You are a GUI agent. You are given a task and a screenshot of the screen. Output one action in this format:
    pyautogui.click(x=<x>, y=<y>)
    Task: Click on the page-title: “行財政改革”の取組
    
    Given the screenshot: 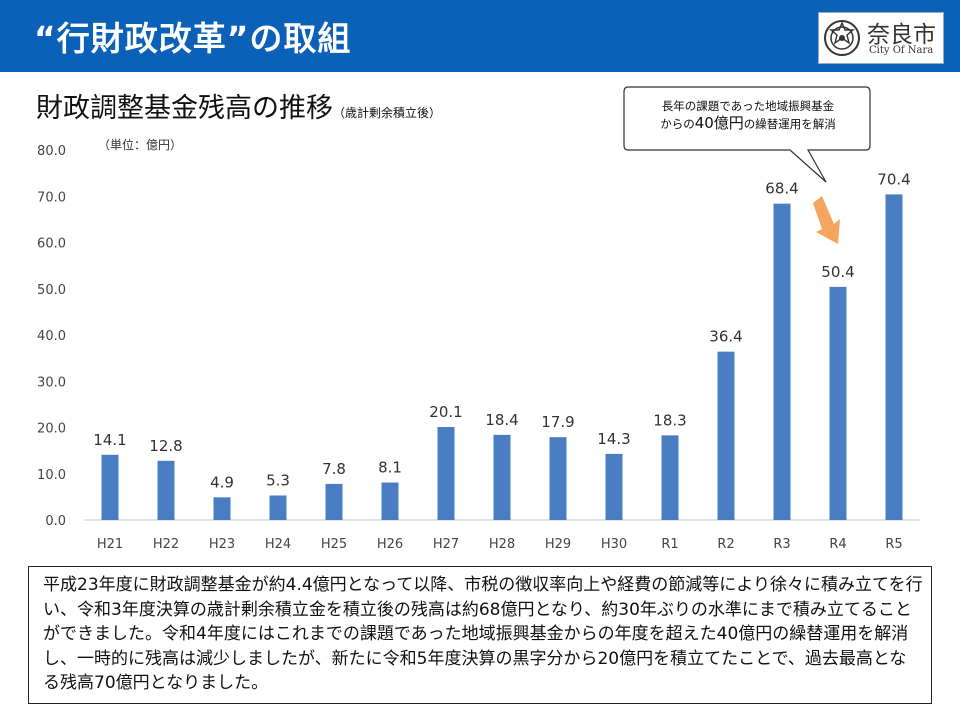 What is the action you would take?
    pyautogui.click(x=193, y=38)
    